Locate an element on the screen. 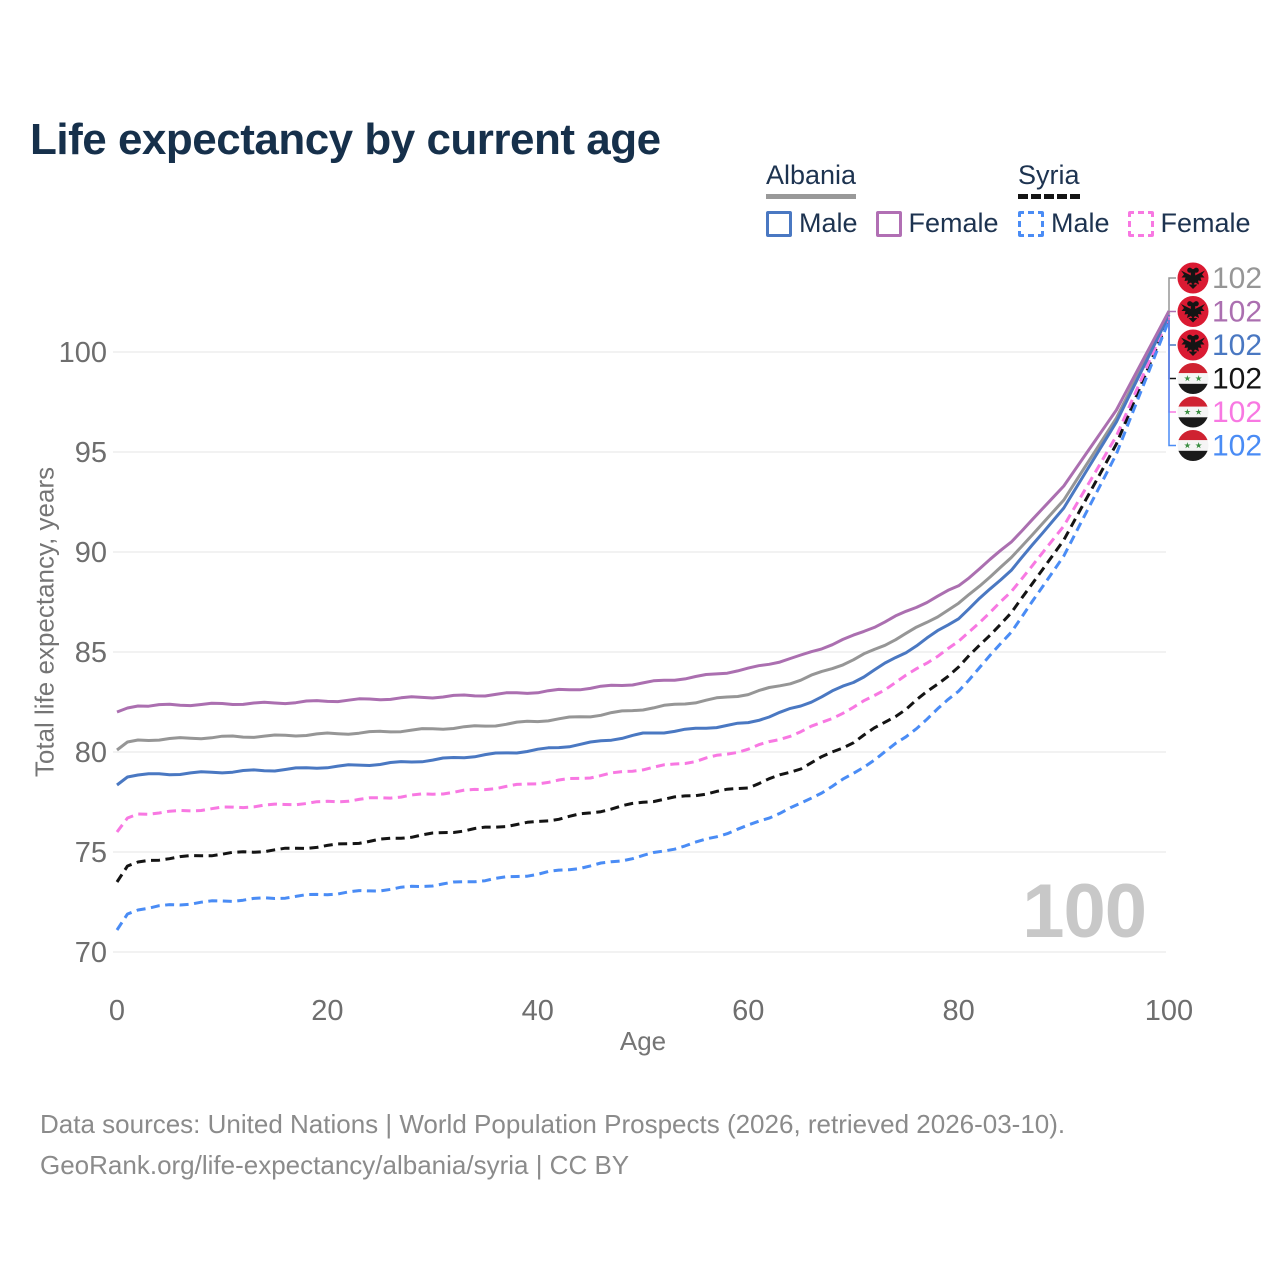  legend-item-albania-male: Male is located at coordinates (812, 223).